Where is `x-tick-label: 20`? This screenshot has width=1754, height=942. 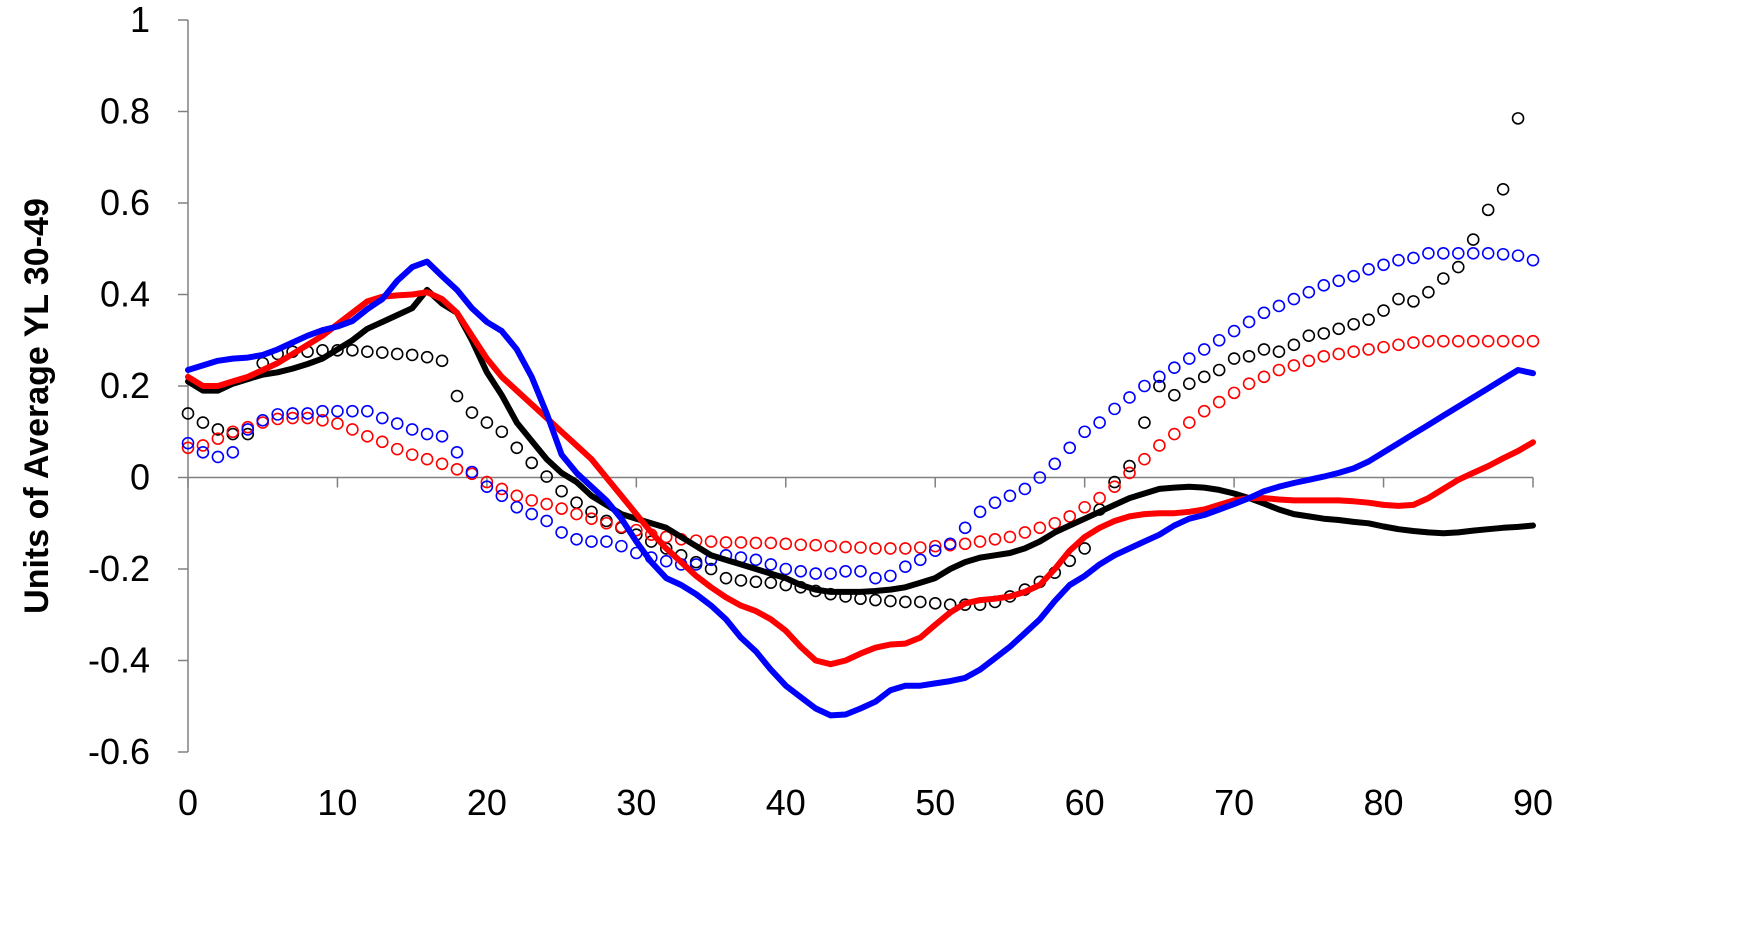
x-tick-label: 20 is located at coordinates (487, 802).